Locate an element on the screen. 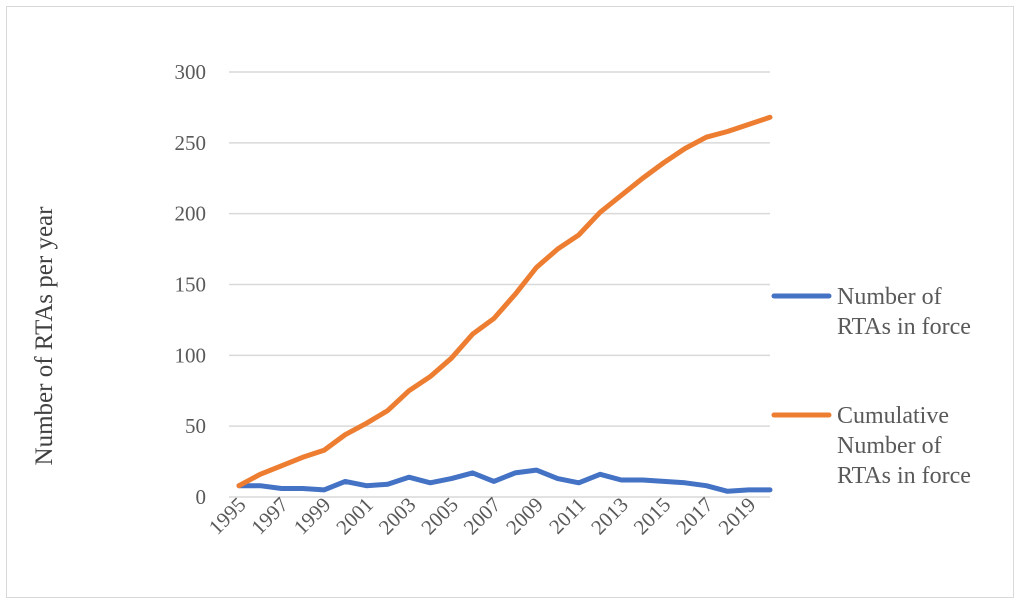 This screenshot has width=1024, height=606. y-tick-label: 150 is located at coordinates (191, 285).